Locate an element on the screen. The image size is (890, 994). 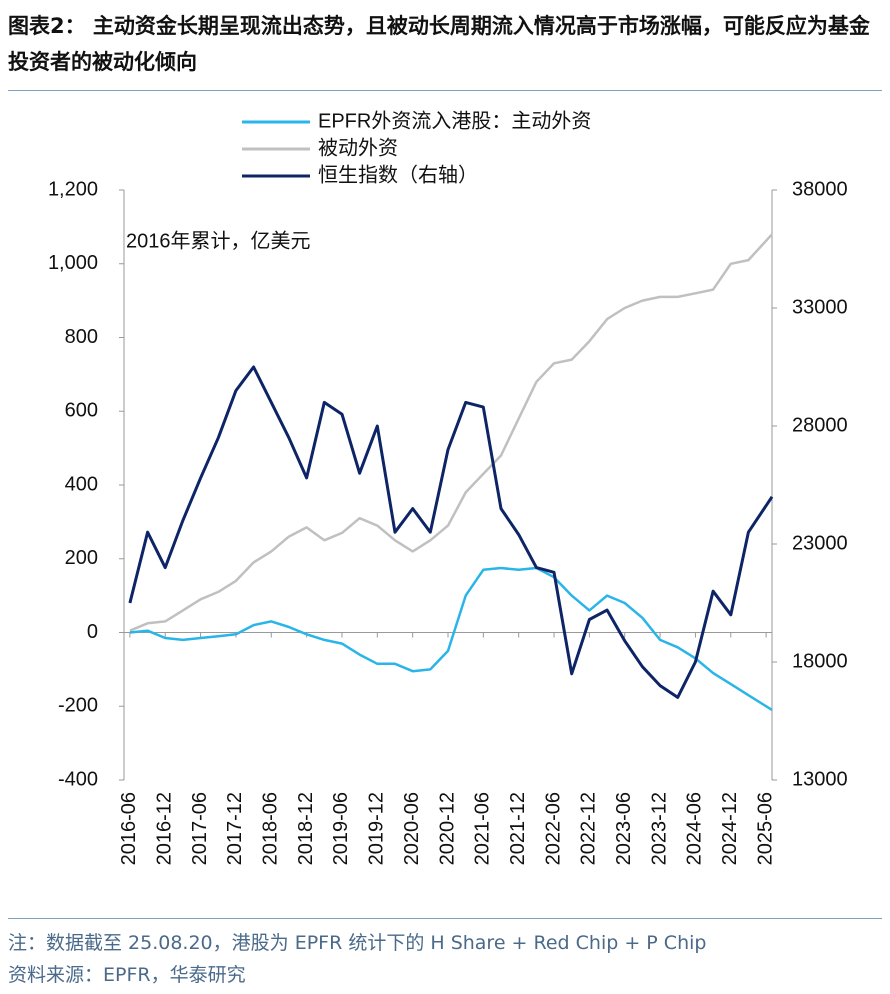
x-tick-label: 2024-12 is located at coordinates (730, 828).